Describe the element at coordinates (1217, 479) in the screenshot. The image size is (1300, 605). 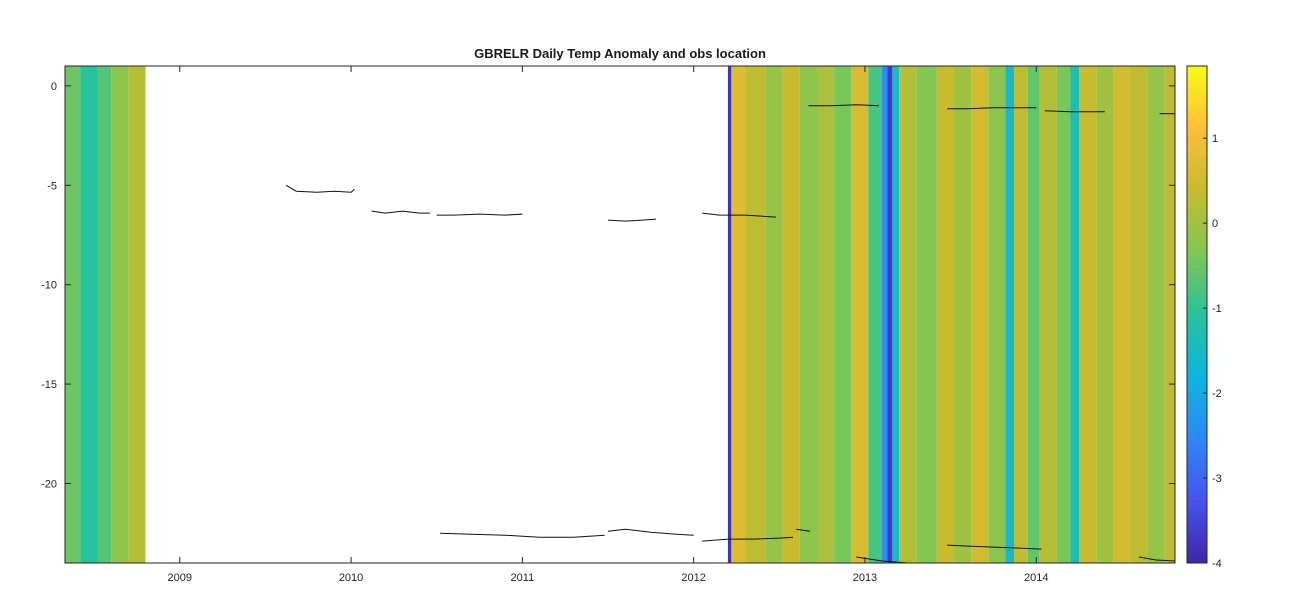
I see `colorbar-tick-label: -3` at that location.